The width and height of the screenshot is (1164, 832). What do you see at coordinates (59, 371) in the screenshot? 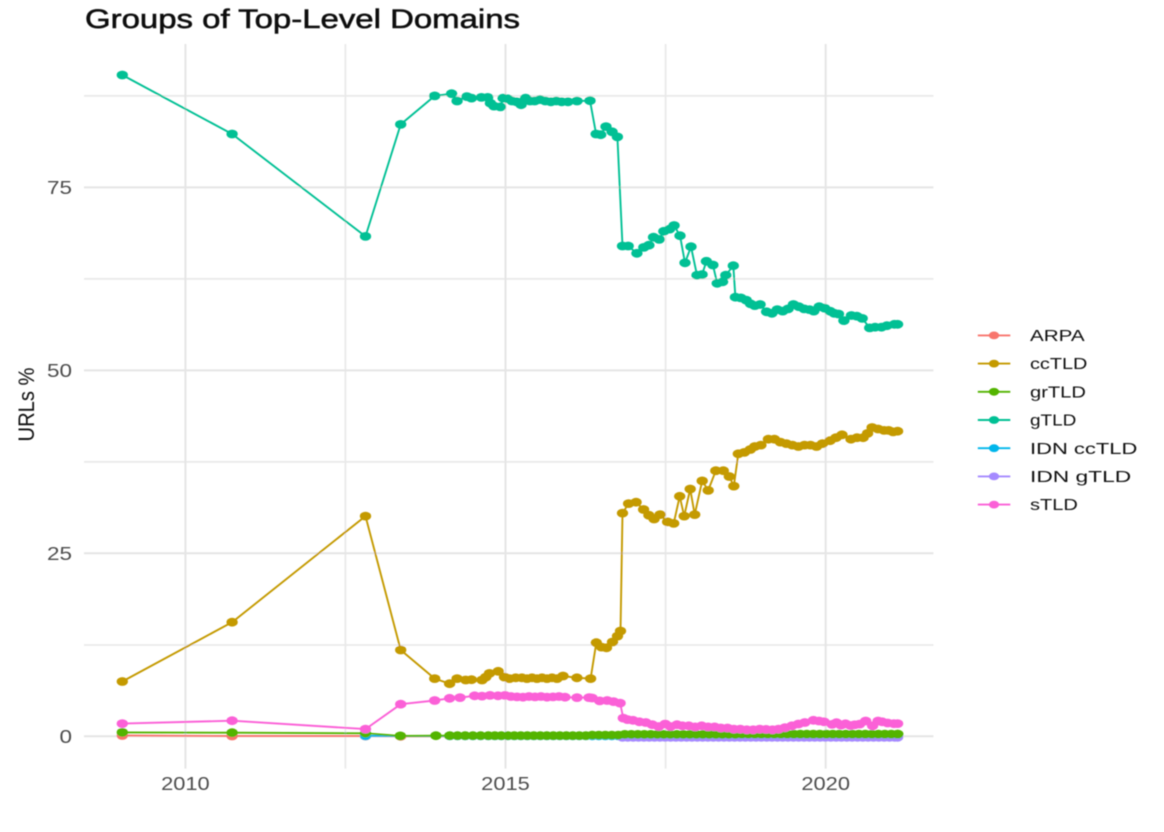
I see `svg-text: 50` at bounding box center [59, 371].